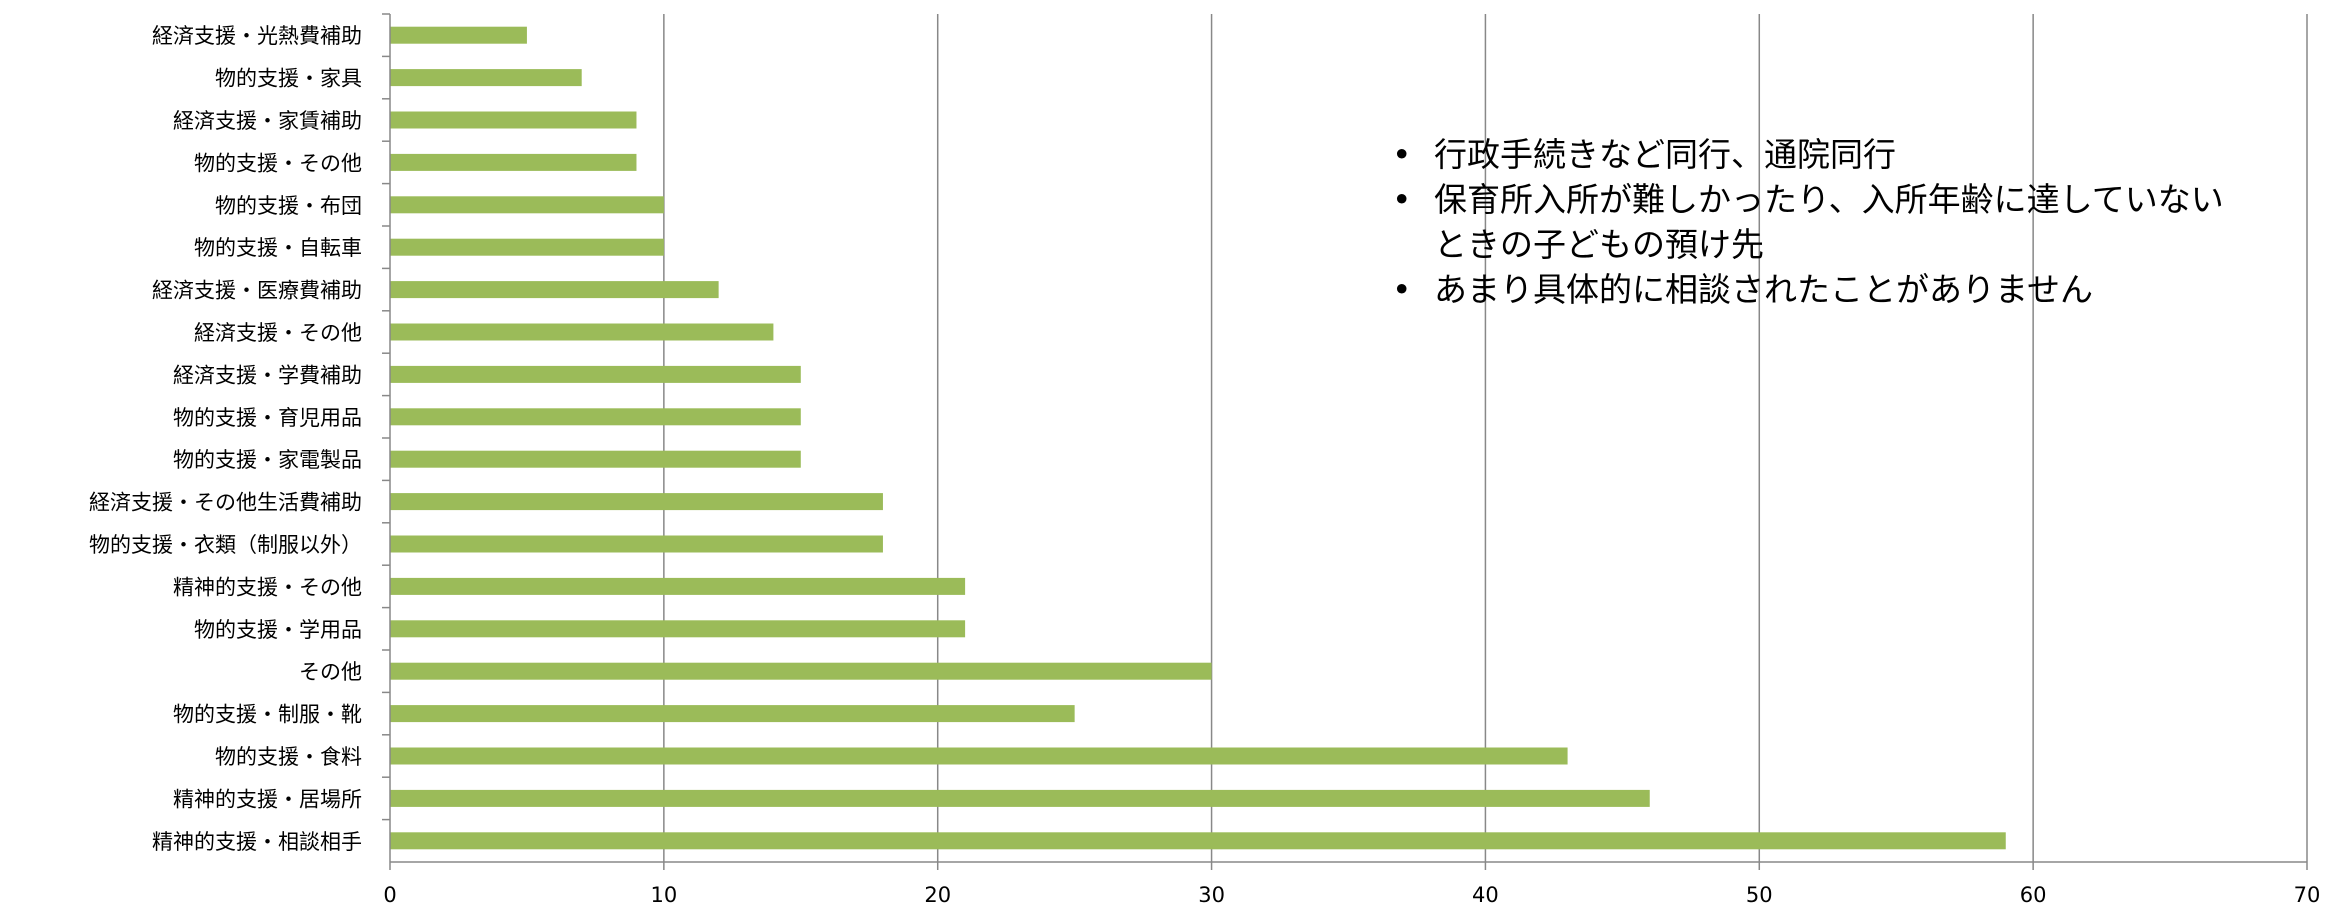  What do you see at coordinates (389, 893) in the screenshot?
I see `x-tick-label: 0` at bounding box center [389, 893].